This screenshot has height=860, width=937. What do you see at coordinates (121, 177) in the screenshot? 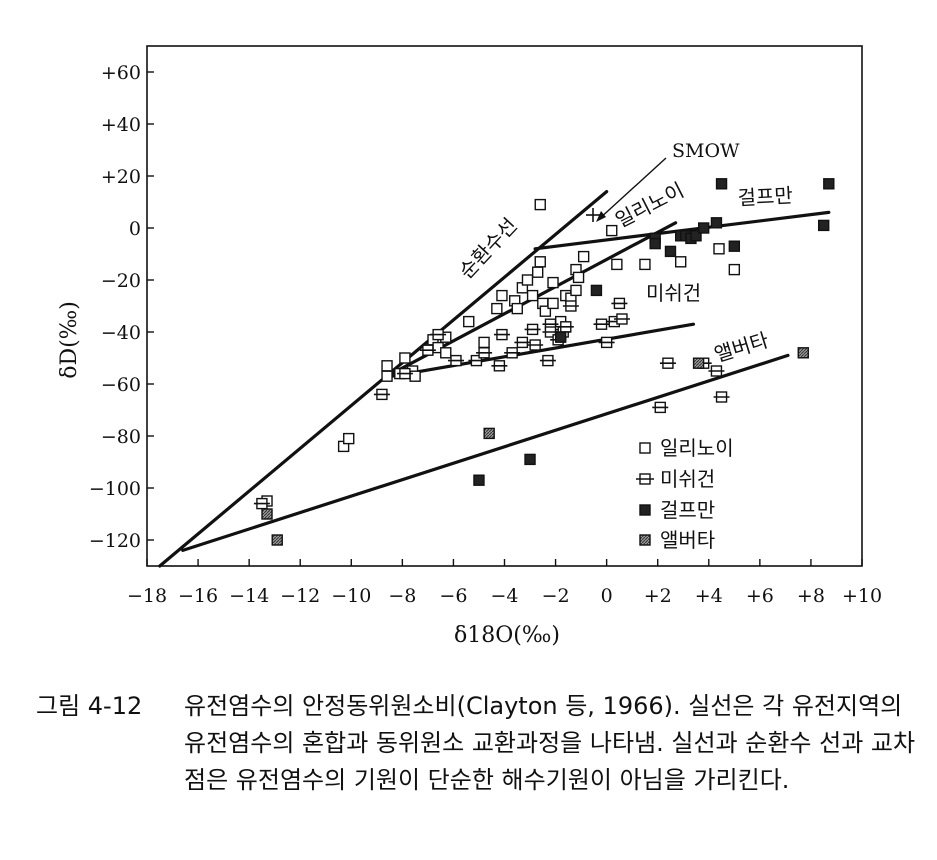
I see `y-tick-label: +20` at bounding box center [121, 177].